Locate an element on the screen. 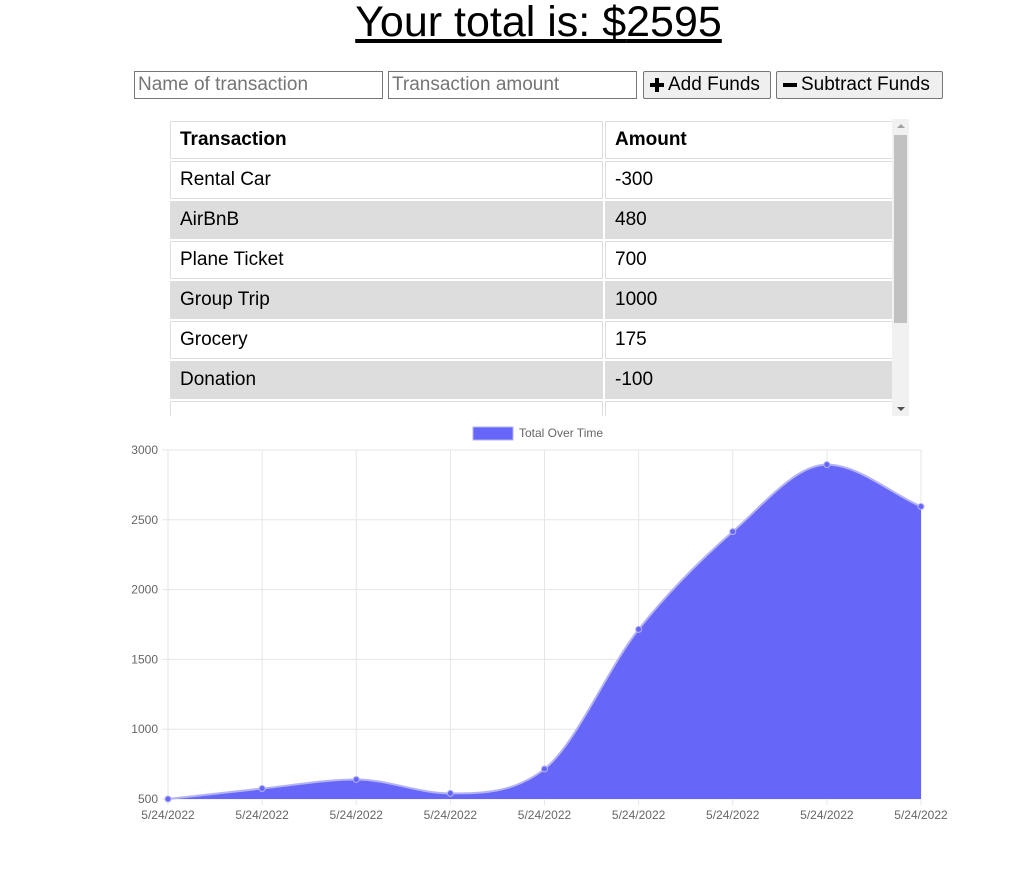 The width and height of the screenshot is (1024, 890). plus-icon is located at coordinates (657, 85).